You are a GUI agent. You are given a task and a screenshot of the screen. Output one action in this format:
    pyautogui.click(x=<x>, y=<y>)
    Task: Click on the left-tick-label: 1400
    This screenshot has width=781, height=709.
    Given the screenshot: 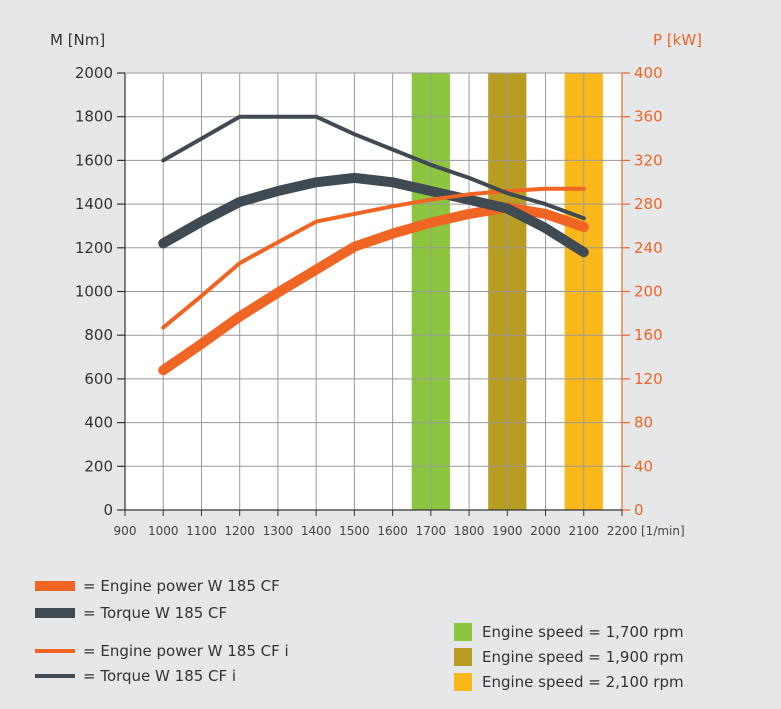 What is the action you would take?
    pyautogui.click(x=94, y=204)
    